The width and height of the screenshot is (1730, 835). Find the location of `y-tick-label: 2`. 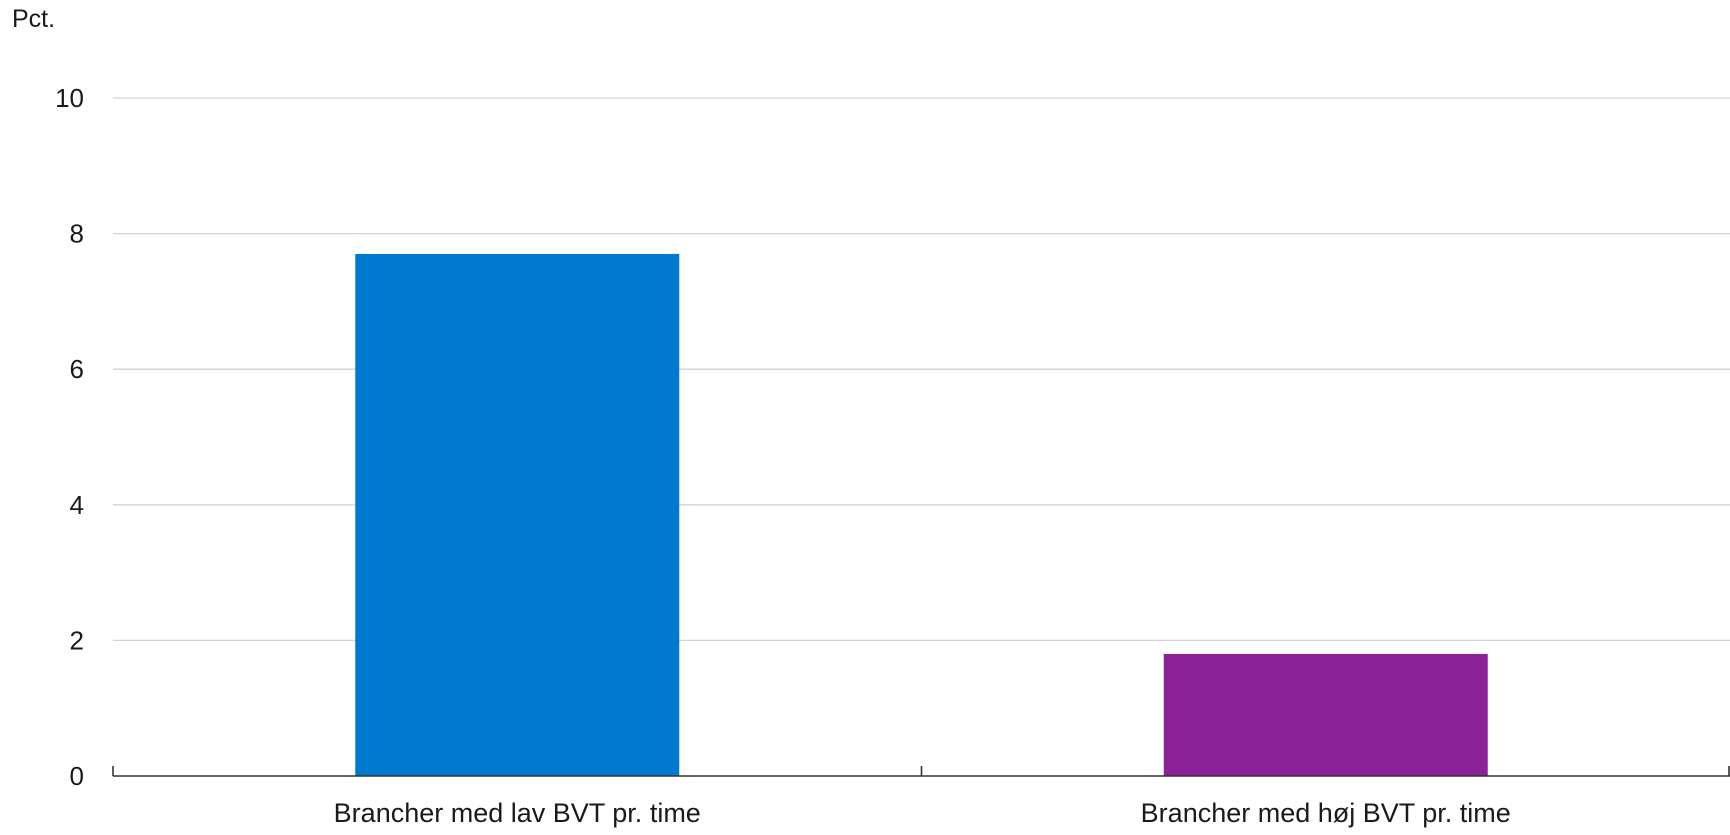

y-tick-label: 2 is located at coordinates (77, 640).